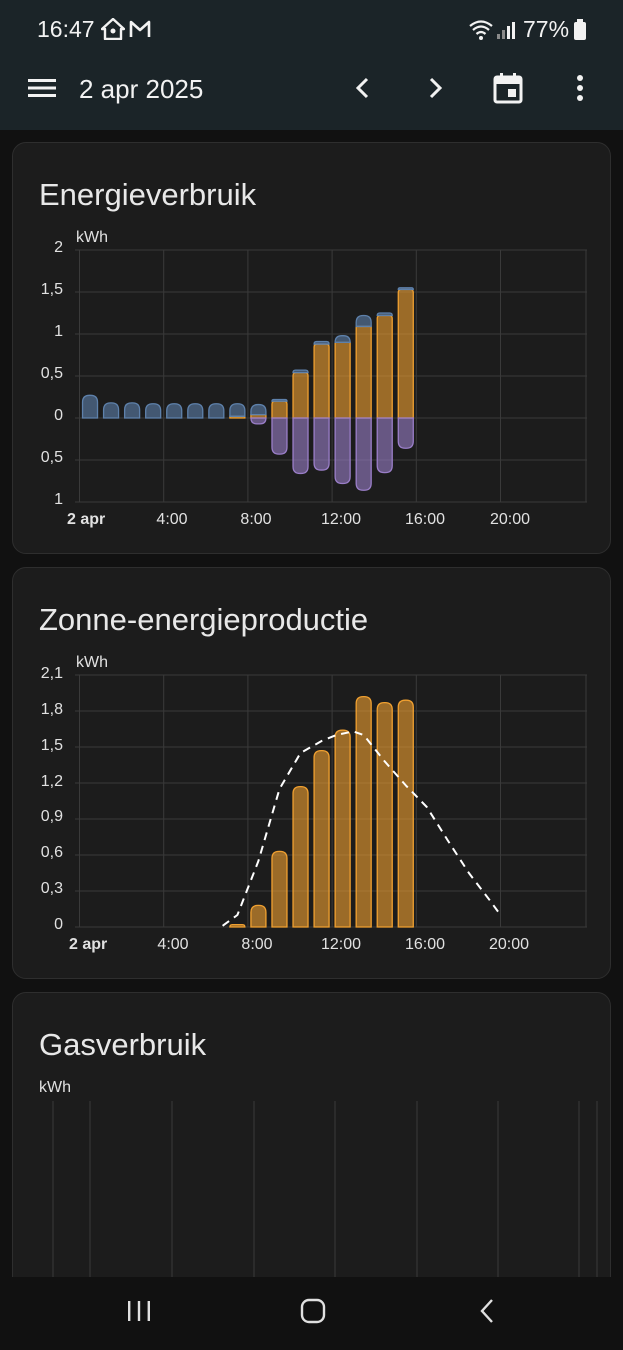  I want to click on next-day-button, so click(435, 90).